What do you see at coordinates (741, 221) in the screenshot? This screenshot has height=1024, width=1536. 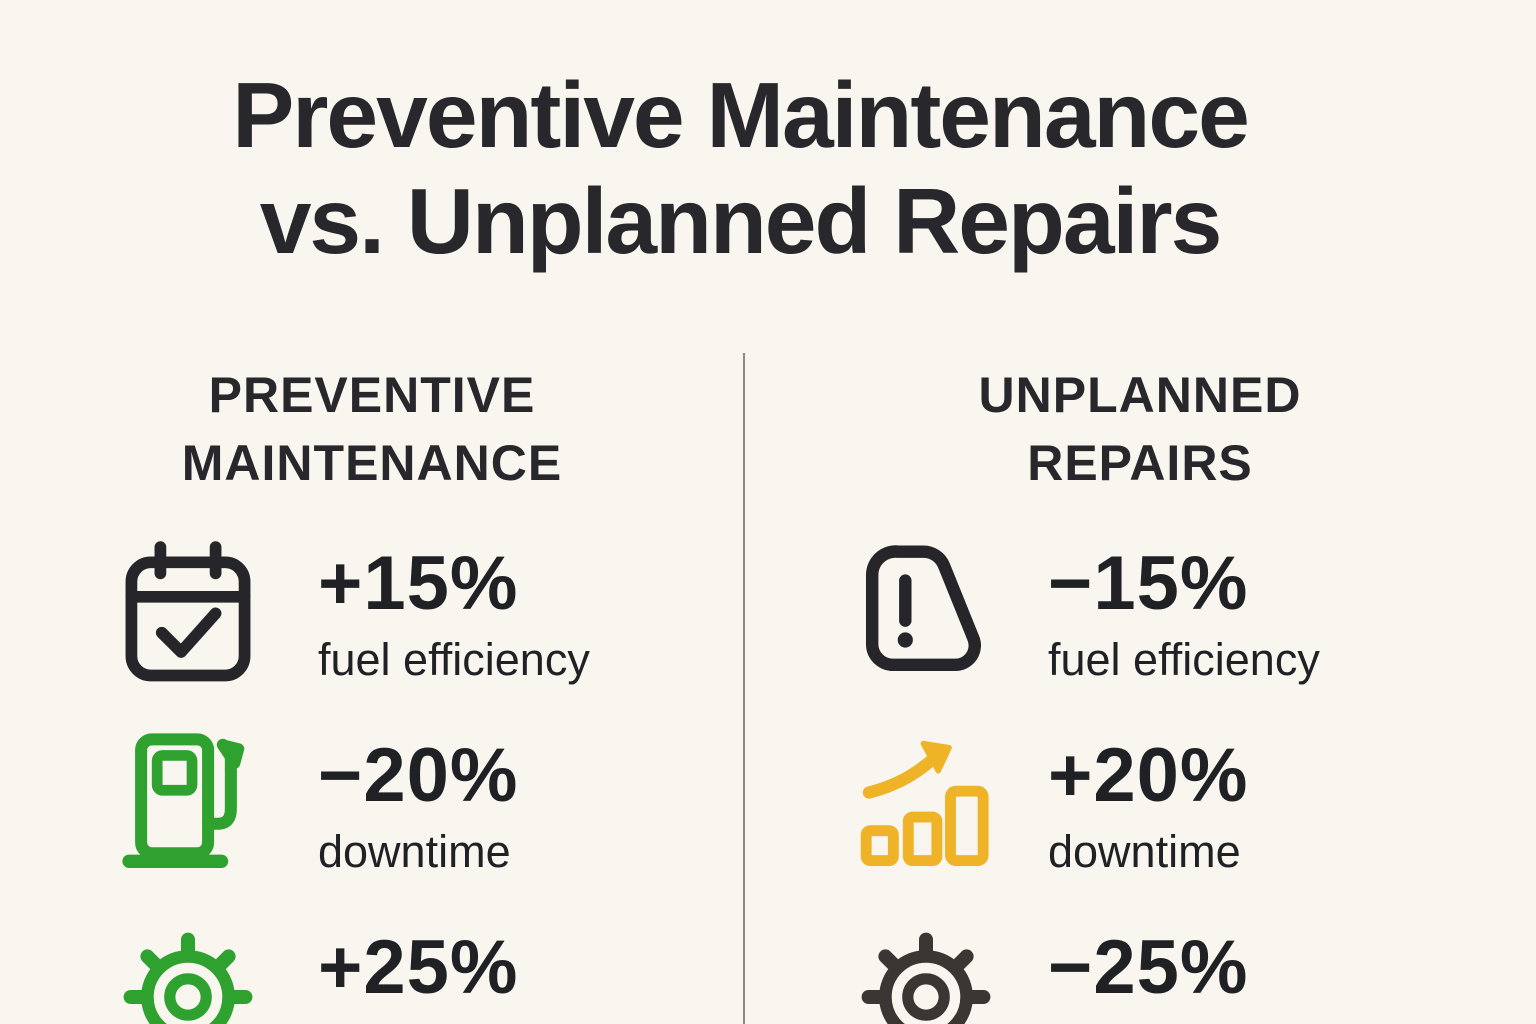 I see `page-title-line2: vs. Unplanned Repairs` at bounding box center [741, 221].